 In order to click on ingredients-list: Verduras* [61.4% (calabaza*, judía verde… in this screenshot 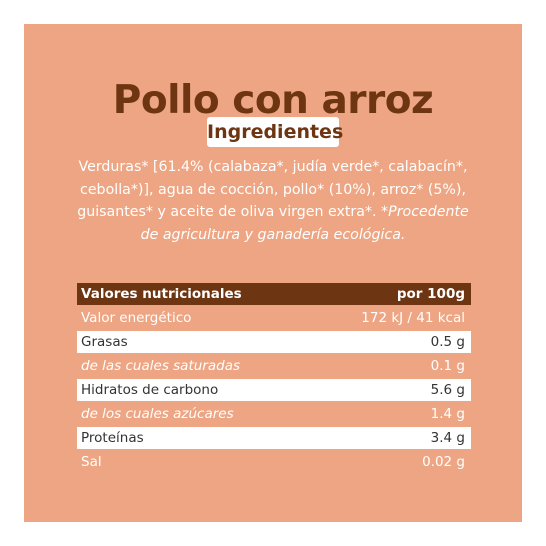, I will do `click(272, 189)`.